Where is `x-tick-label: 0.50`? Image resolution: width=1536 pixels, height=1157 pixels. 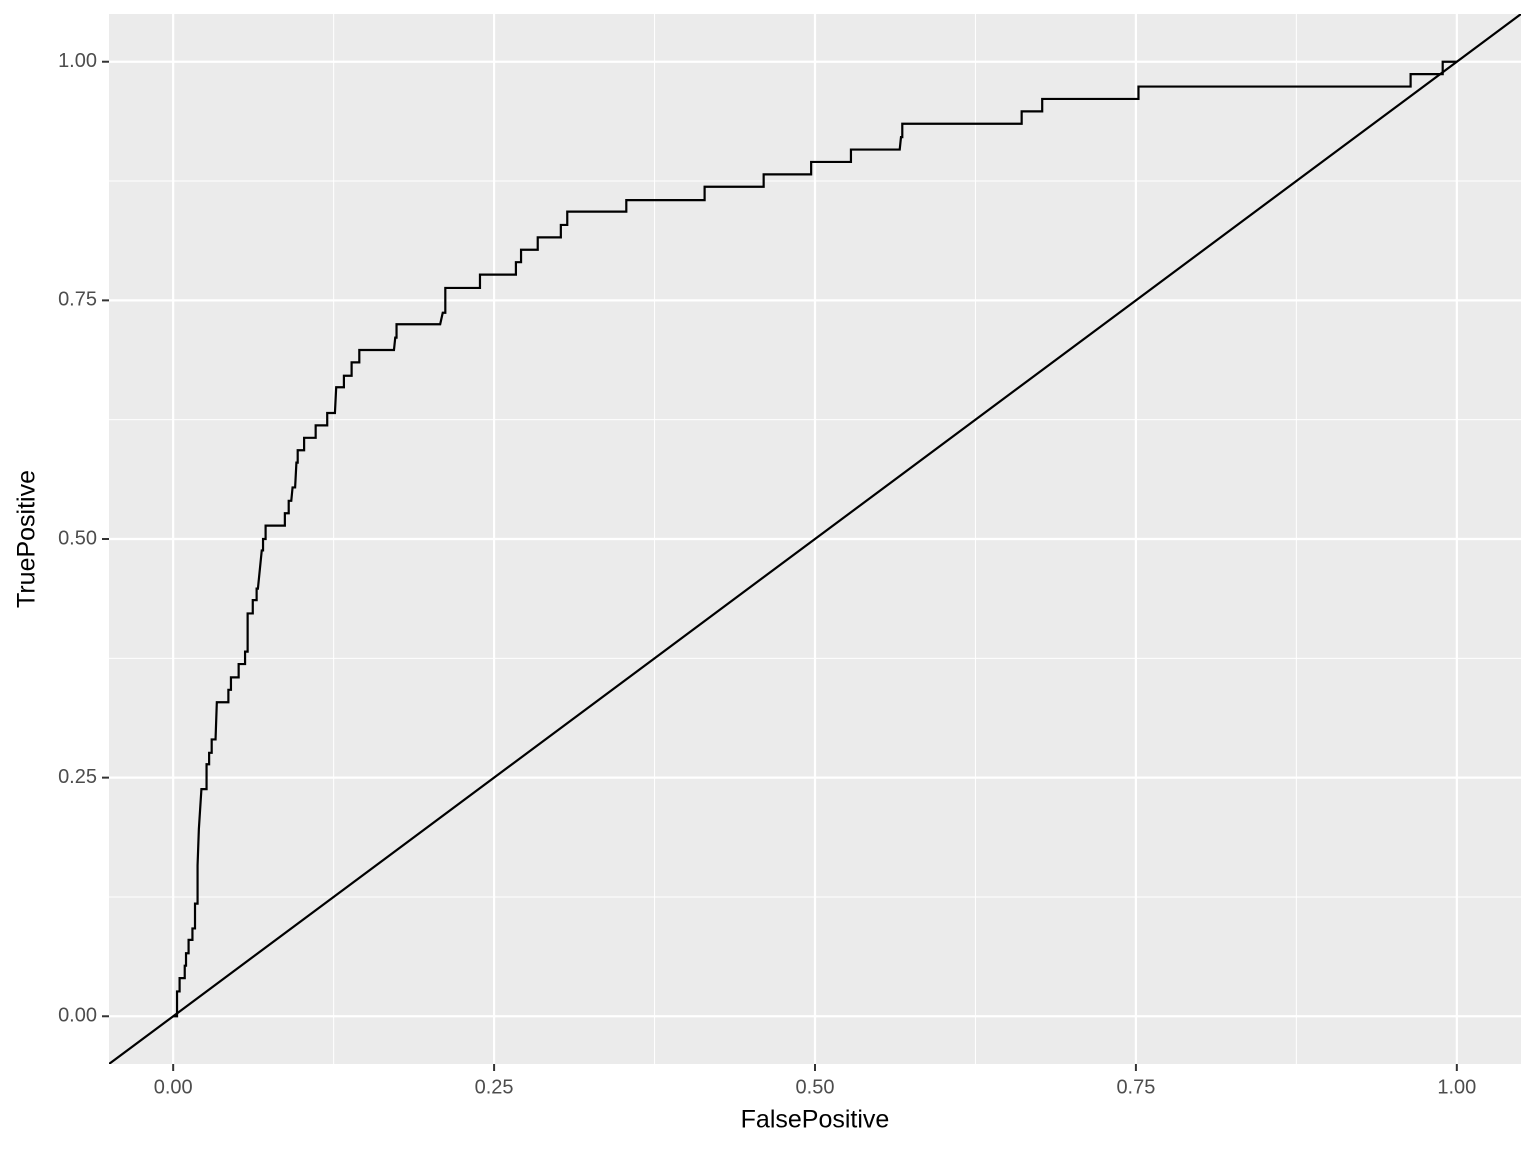 x-tick-label: 0.50 is located at coordinates (815, 1087).